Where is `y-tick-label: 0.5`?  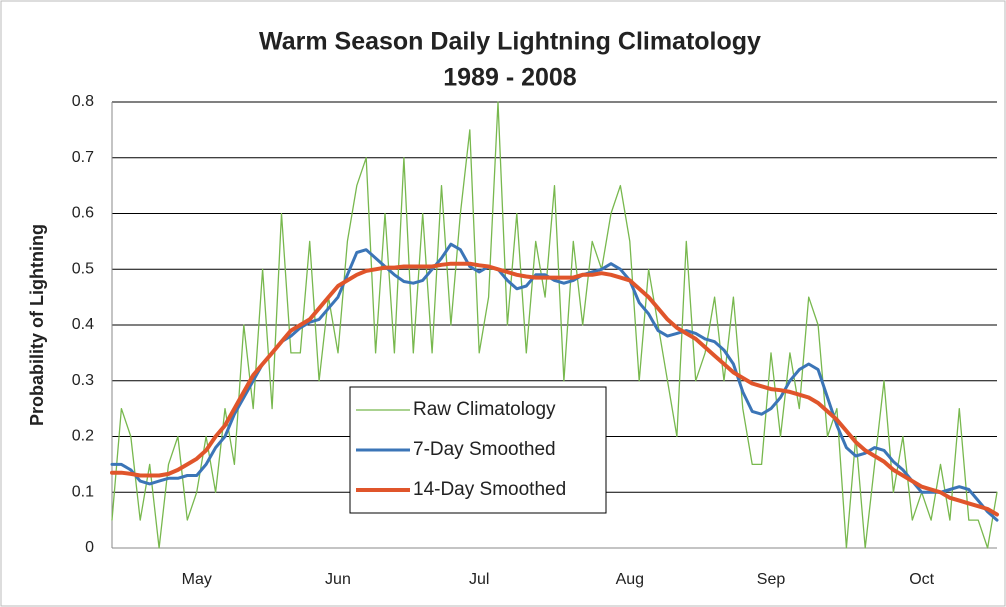
y-tick-label: 0.5 is located at coordinates (83, 268).